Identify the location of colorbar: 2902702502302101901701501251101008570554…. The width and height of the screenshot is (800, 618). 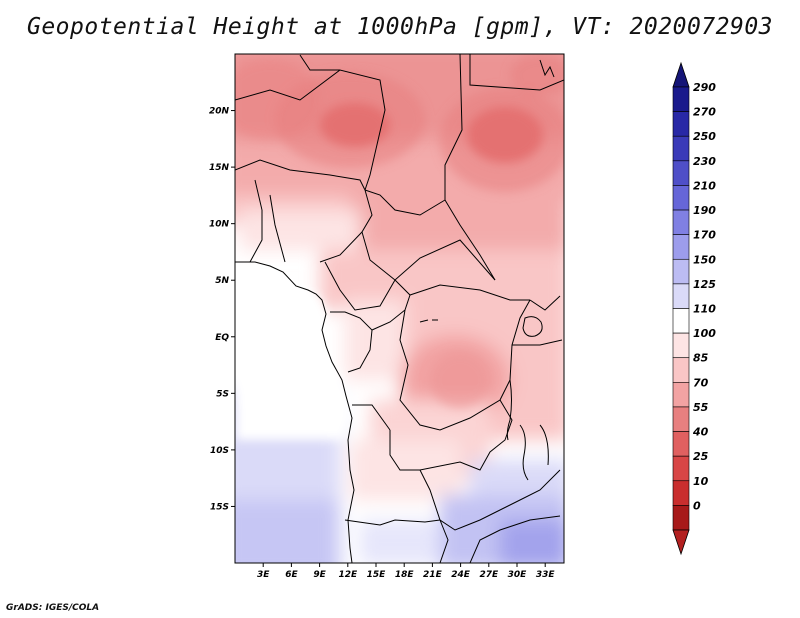
(694, 308).